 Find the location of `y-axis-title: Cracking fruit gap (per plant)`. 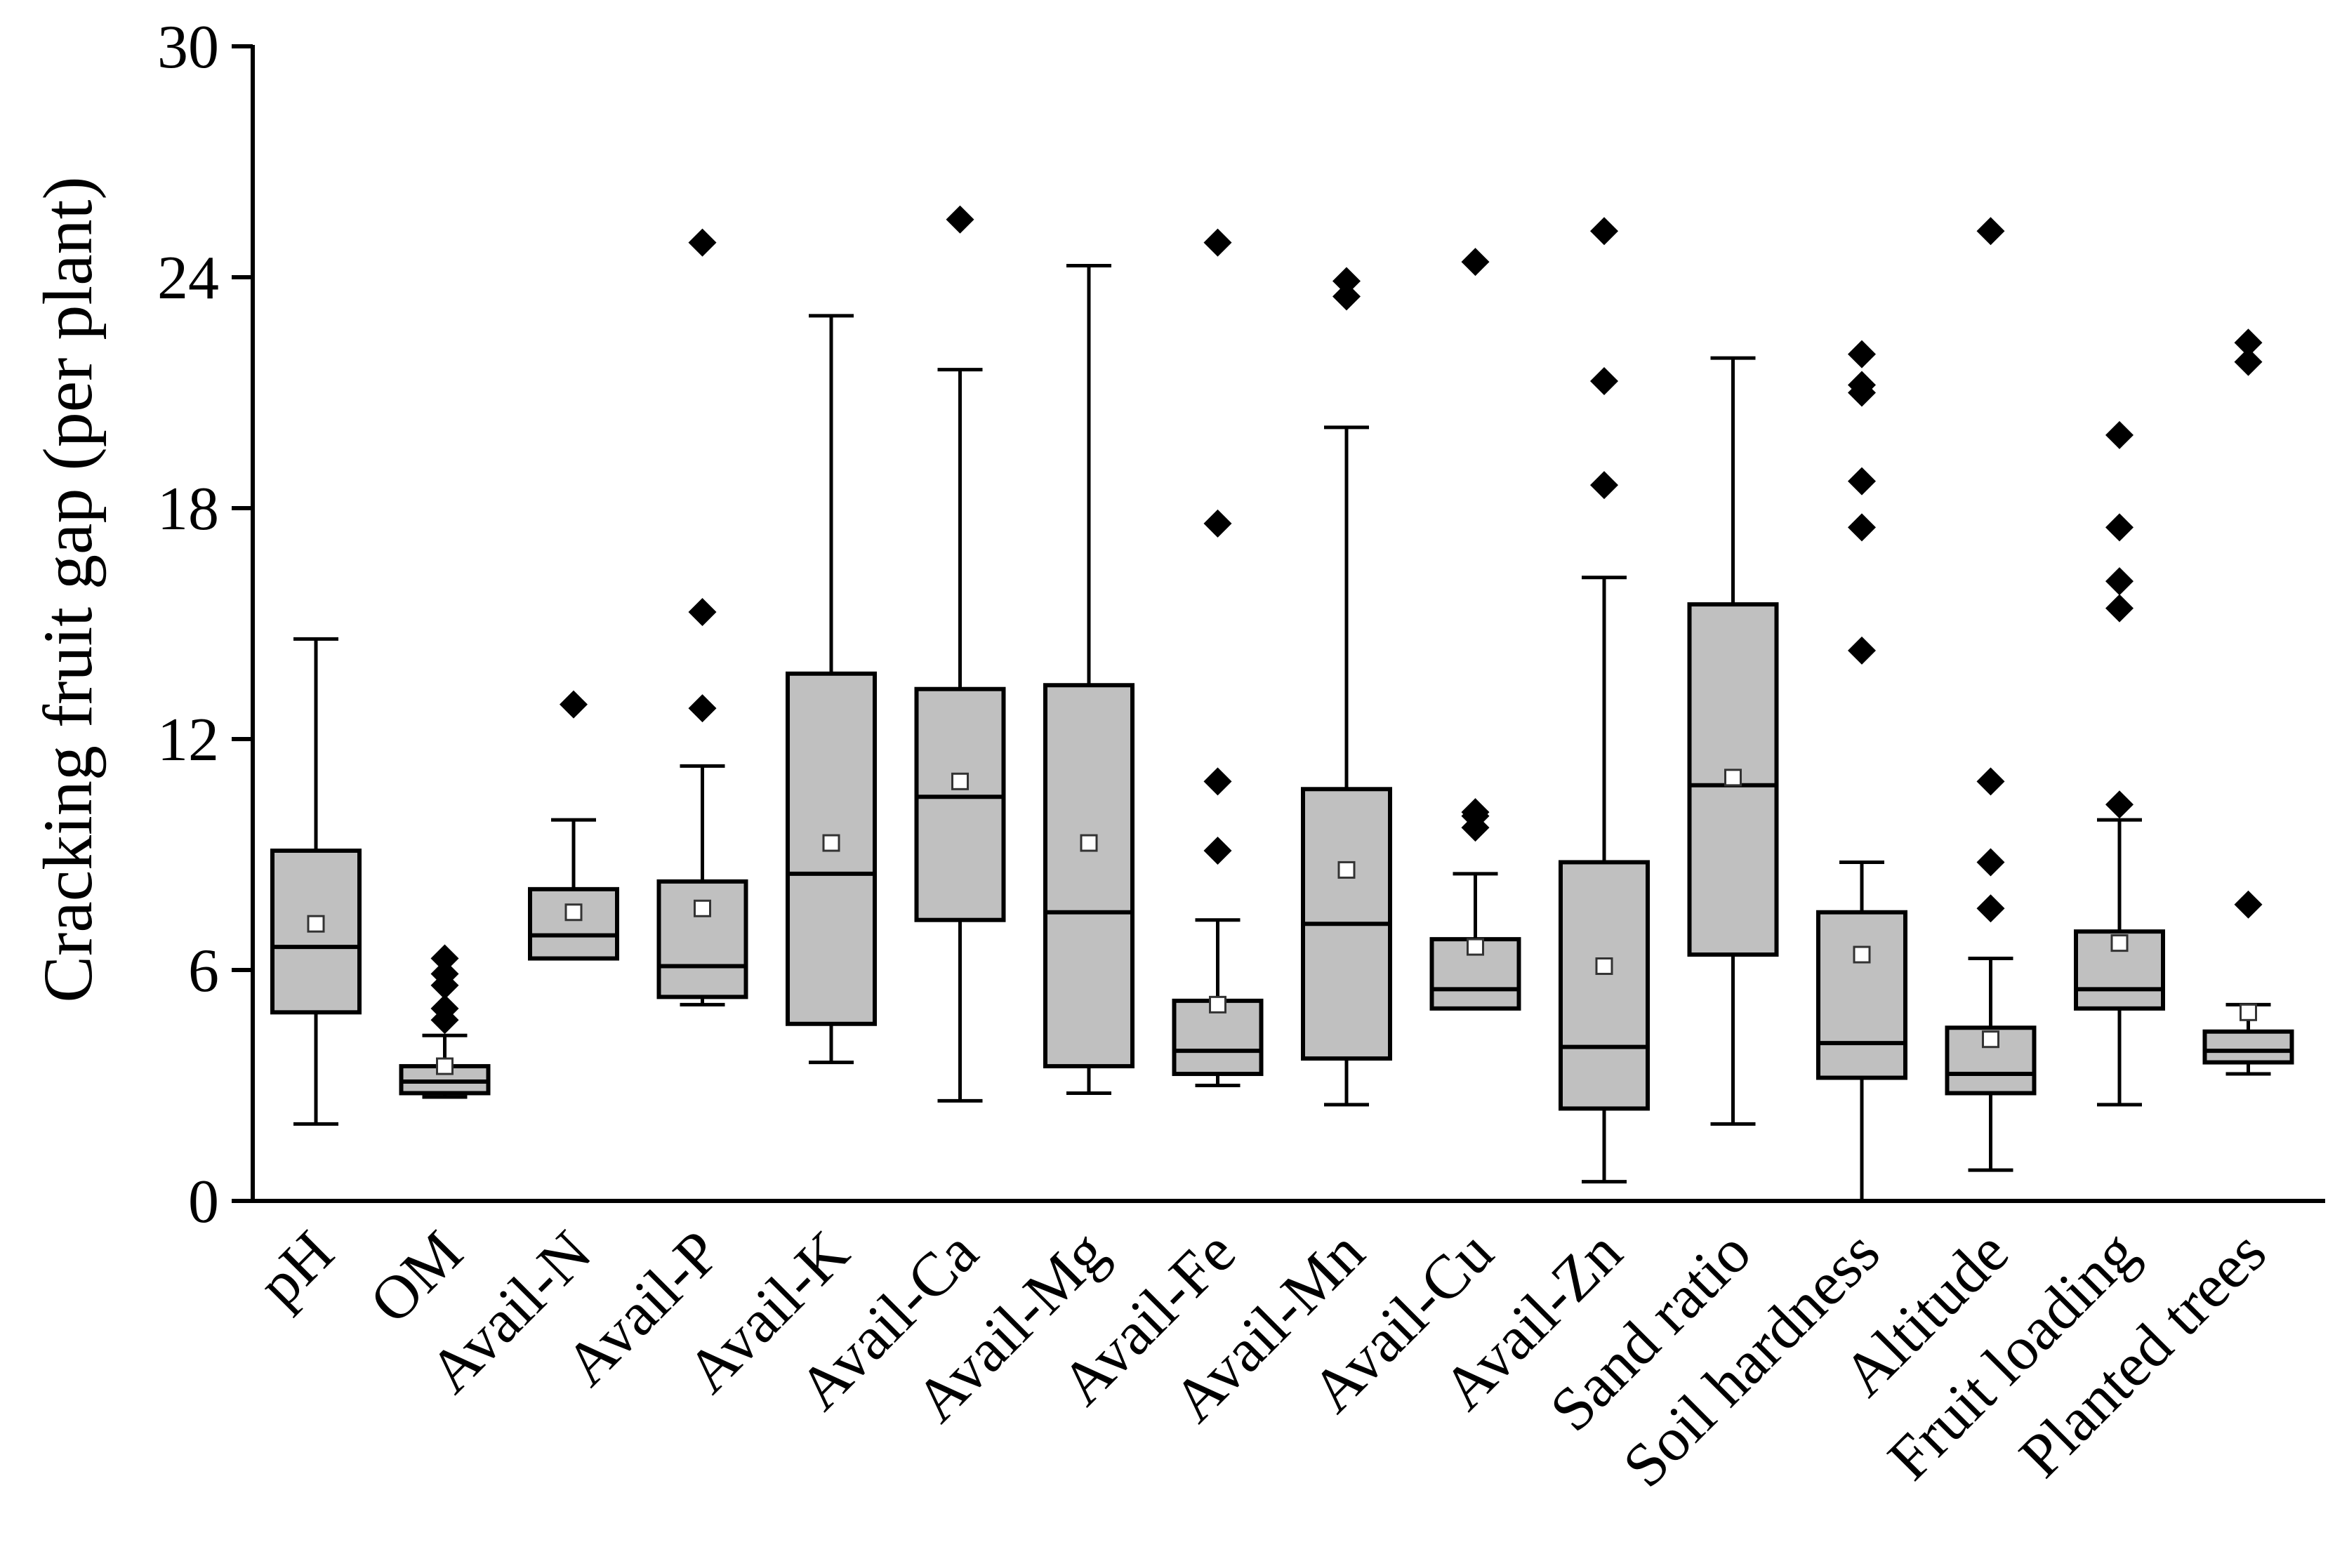

y-axis-title: Cracking fruit gap (per plant) is located at coordinates (68, 589).